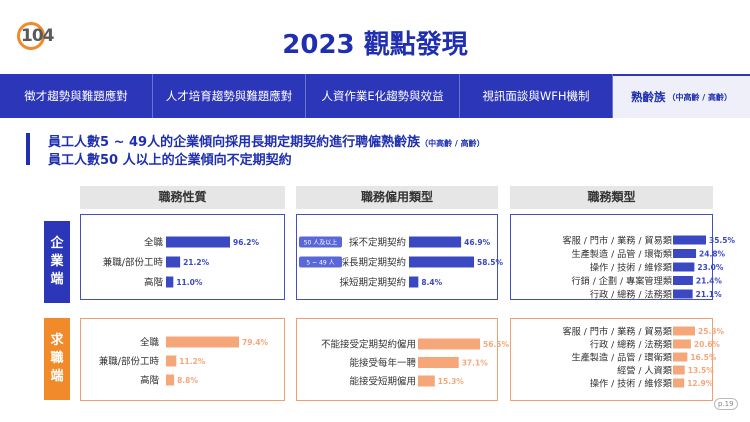 The image size is (750, 422). What do you see at coordinates (707, 344) in the screenshot?
I see `data-label: 20.6%` at bounding box center [707, 344].